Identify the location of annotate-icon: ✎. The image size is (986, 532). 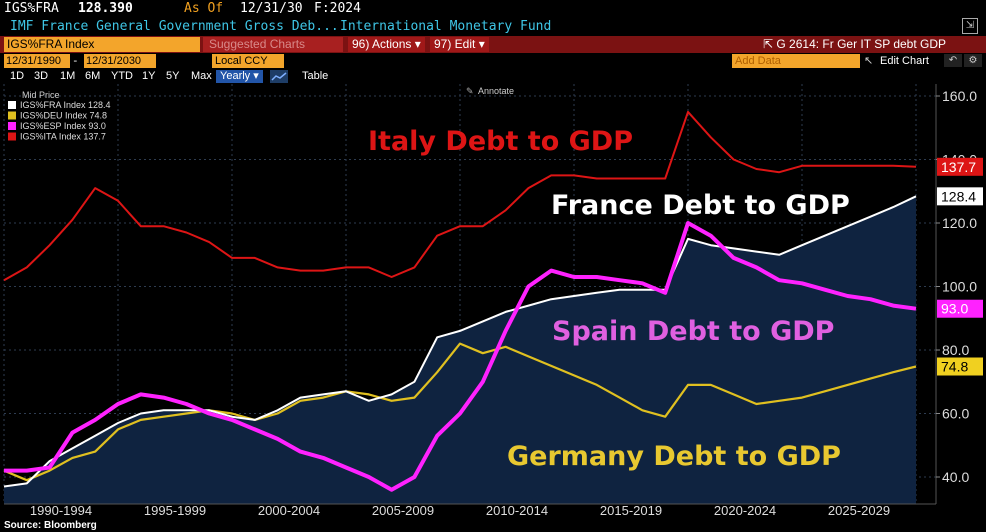
(470, 91).